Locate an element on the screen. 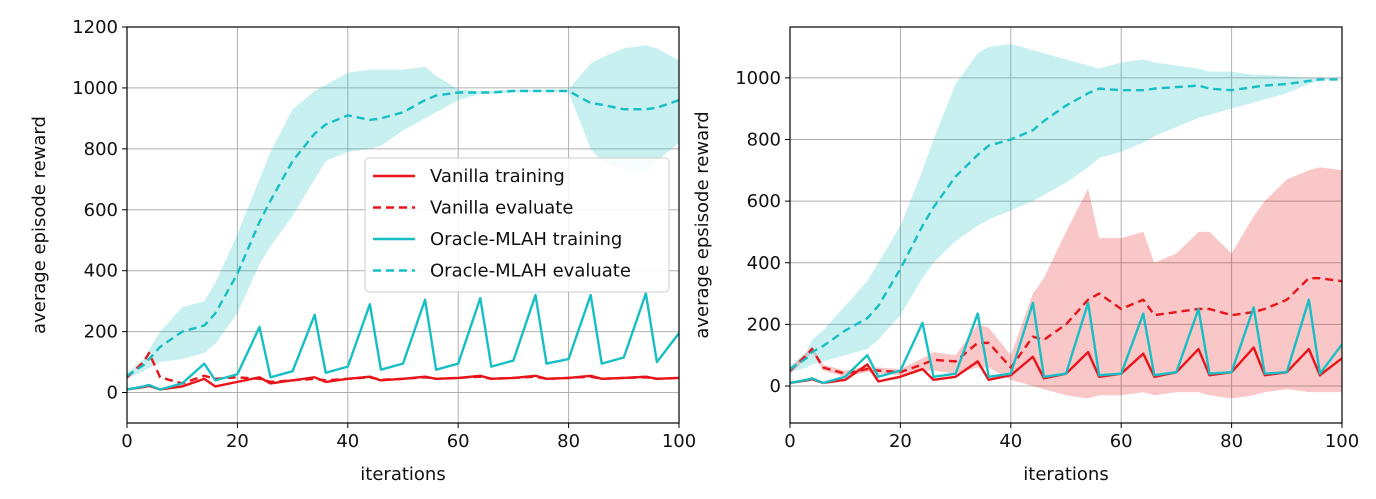  legend-label: Vanilla training is located at coordinates (497, 176).